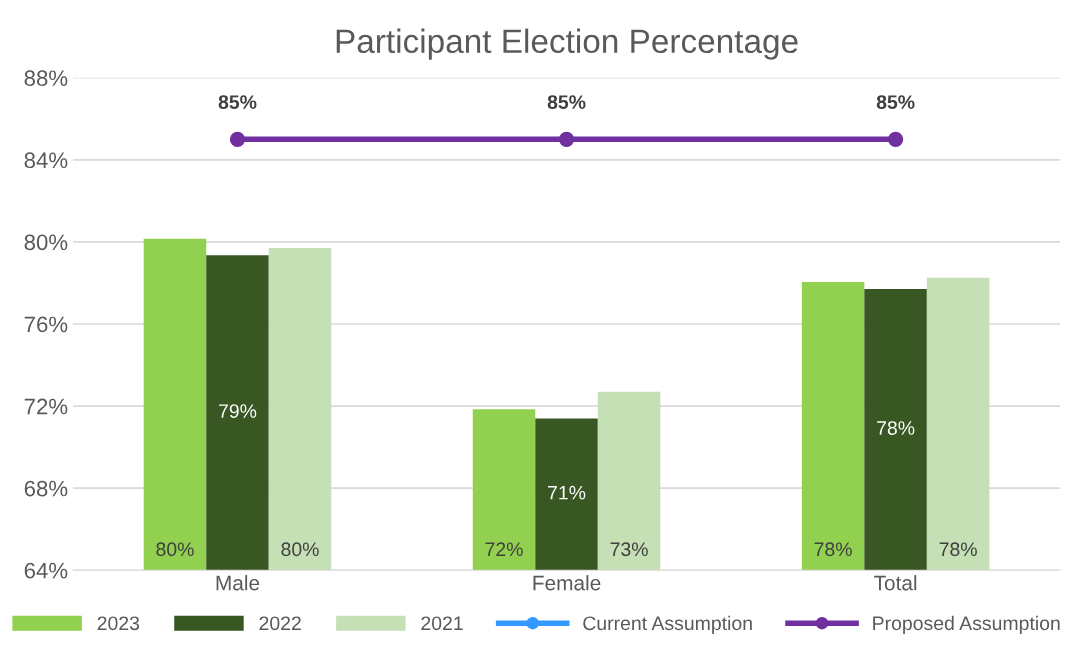 The height and width of the screenshot is (648, 1073). I want to click on y-tick-label: 80%, so click(46, 242).